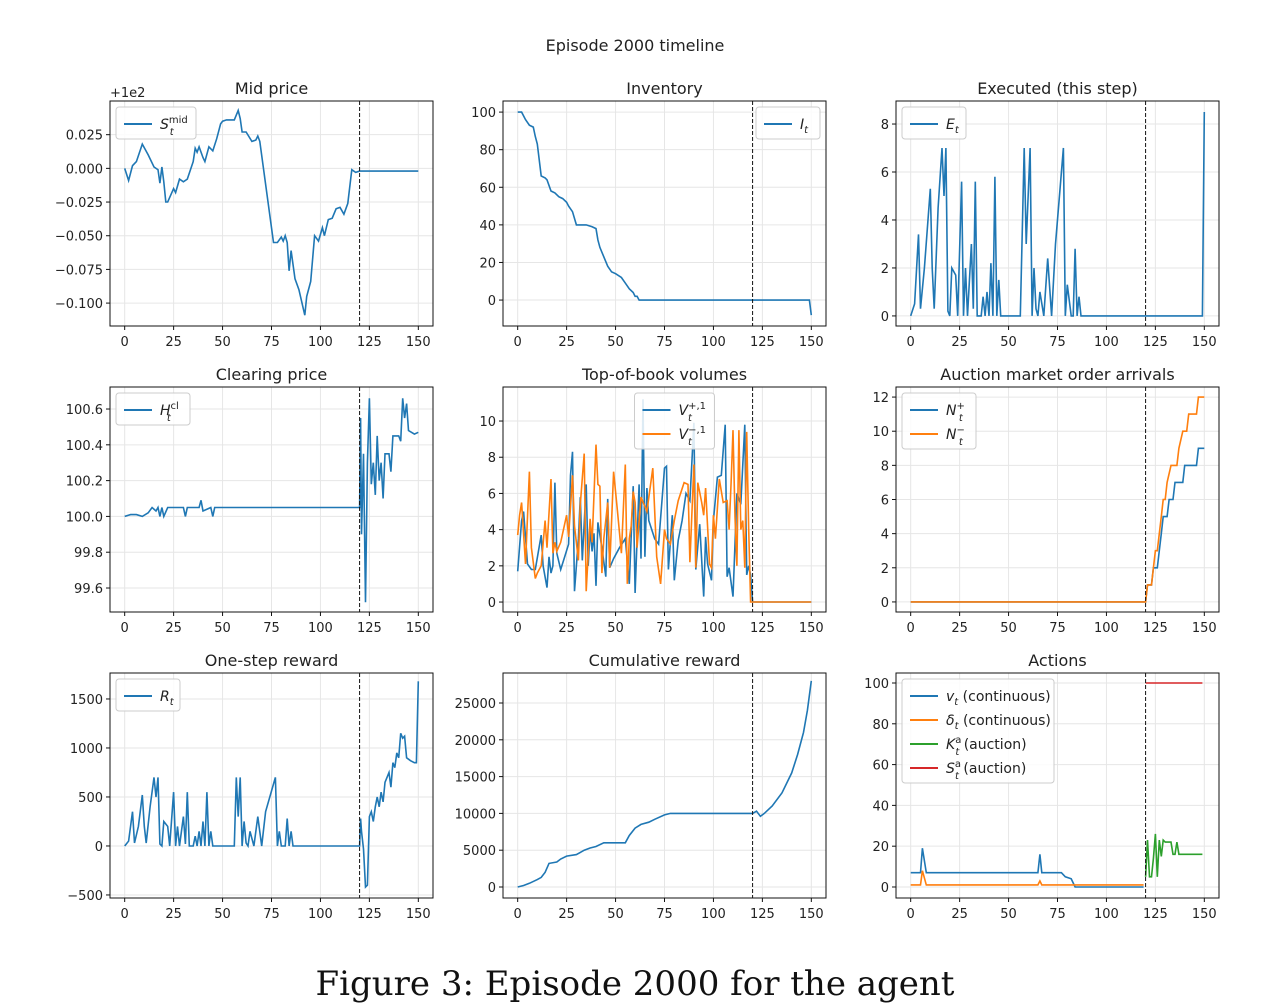  What do you see at coordinates (84, 169) in the screenshot?
I see `y-tick-label: 0.000` at bounding box center [84, 169].